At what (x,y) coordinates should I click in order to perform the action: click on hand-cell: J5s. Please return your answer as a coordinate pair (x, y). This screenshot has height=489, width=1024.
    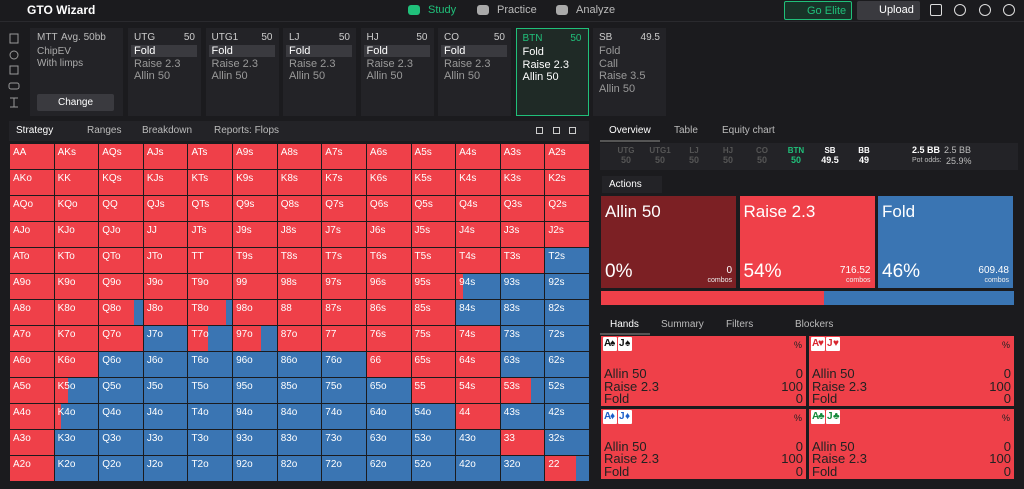
    Looking at the image, I should click on (433, 234).